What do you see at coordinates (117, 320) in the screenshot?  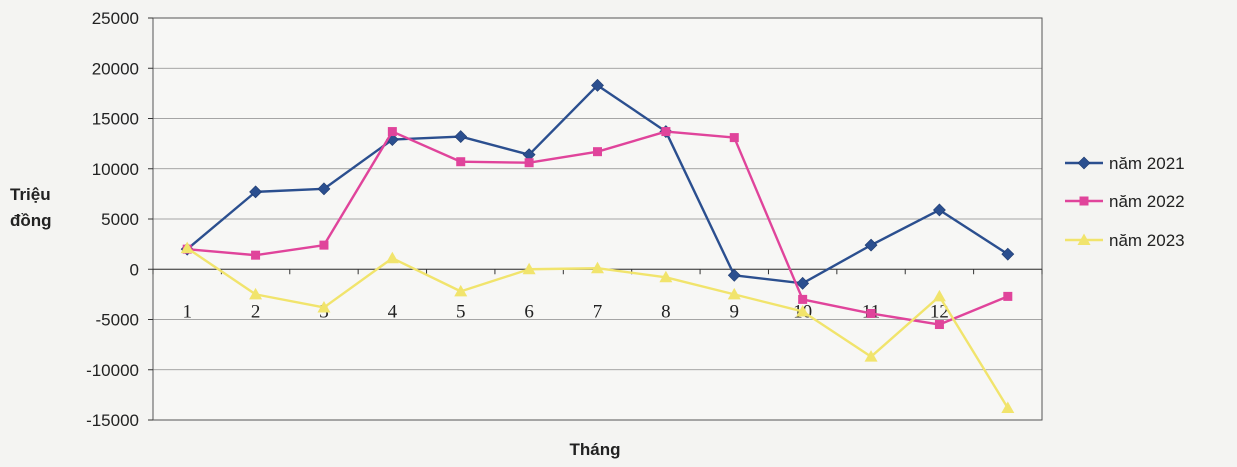 I see `y-tick-label: -5000` at bounding box center [117, 320].